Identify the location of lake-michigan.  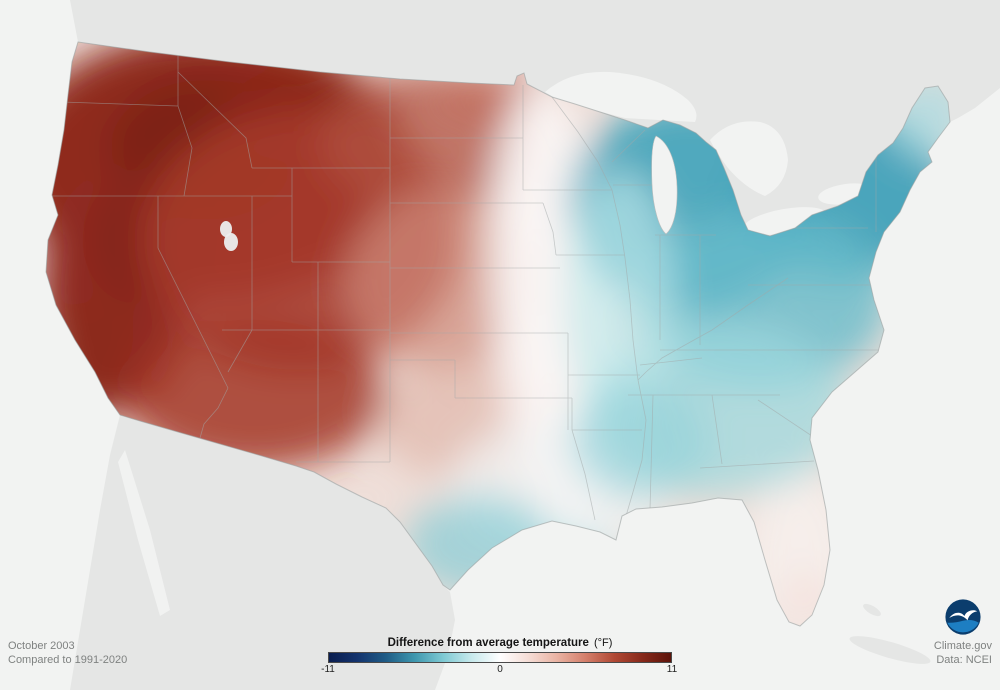
(664, 185).